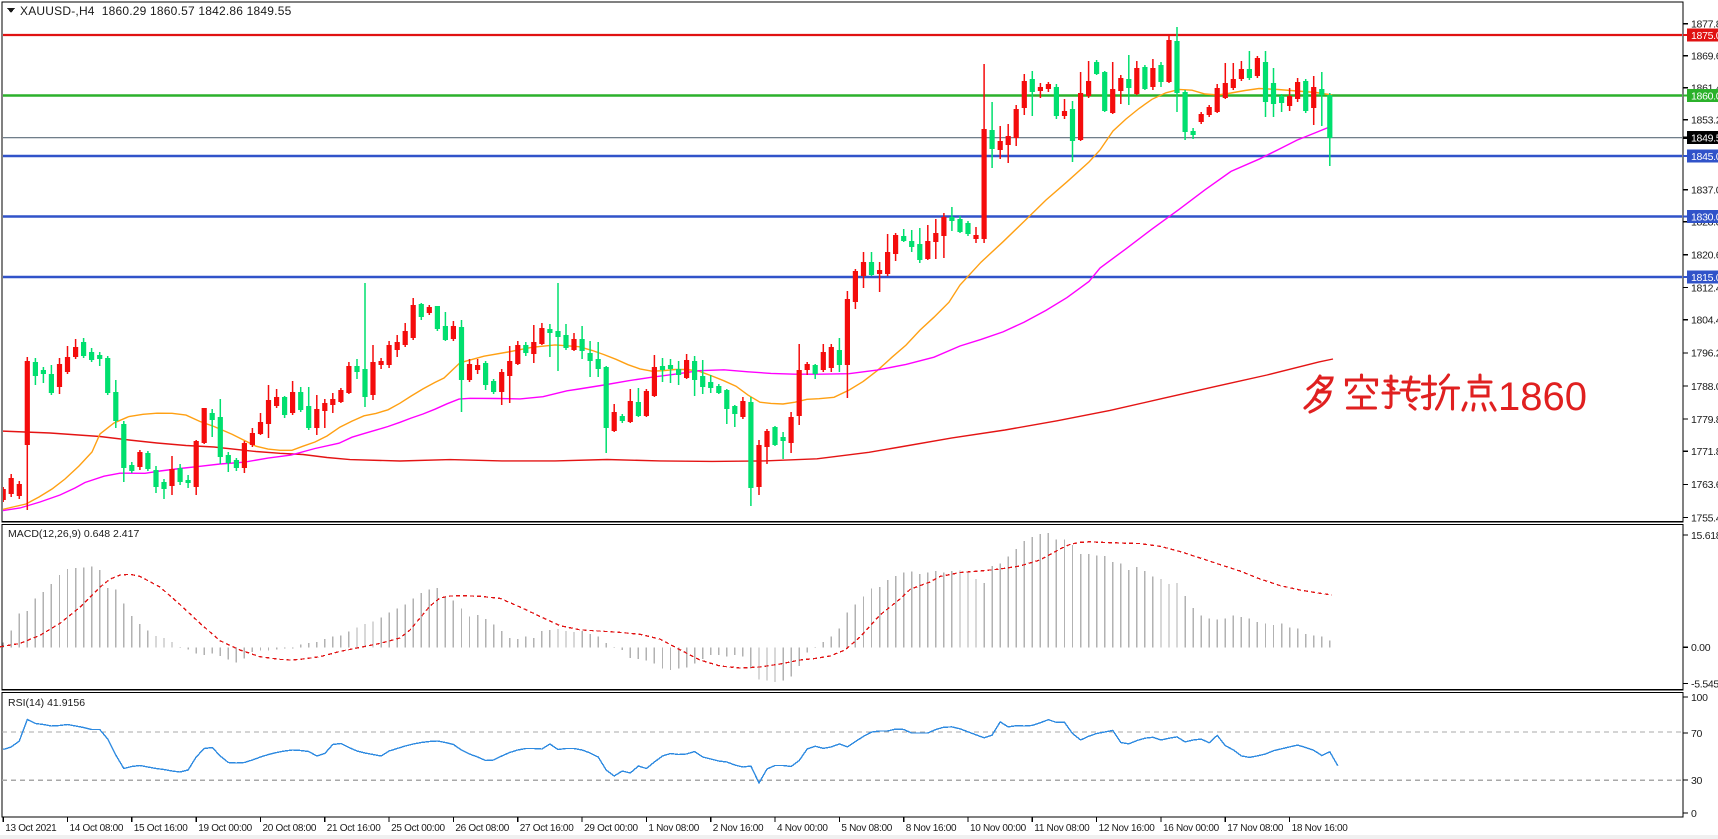 Image resolution: width=1718 pixels, height=839 pixels. Describe the element at coordinates (1191, 828) in the screenshot. I see `svg-text: 16 Nov 00:00` at that location.